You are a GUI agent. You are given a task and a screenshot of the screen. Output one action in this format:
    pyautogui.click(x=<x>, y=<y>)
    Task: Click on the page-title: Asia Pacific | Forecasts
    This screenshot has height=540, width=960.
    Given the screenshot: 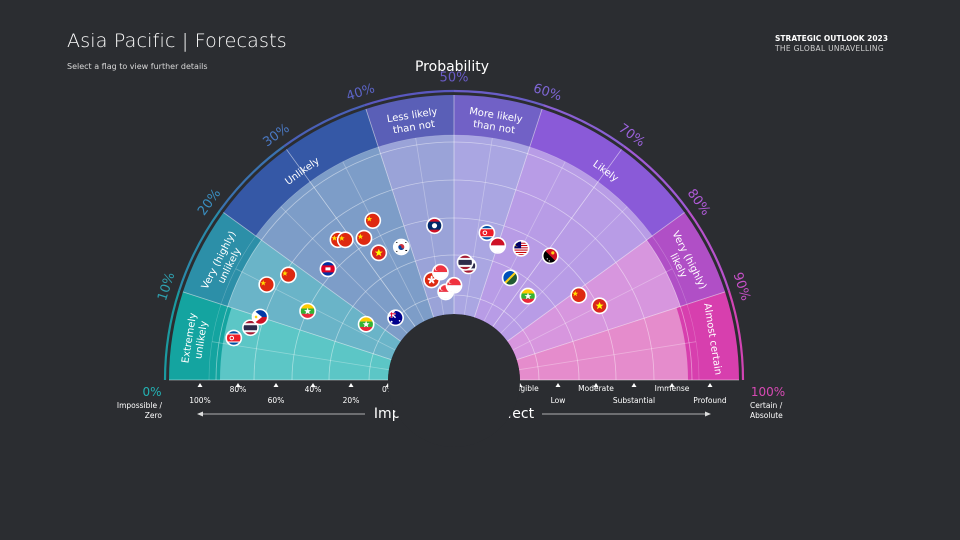 What is the action you would take?
    pyautogui.click(x=177, y=41)
    